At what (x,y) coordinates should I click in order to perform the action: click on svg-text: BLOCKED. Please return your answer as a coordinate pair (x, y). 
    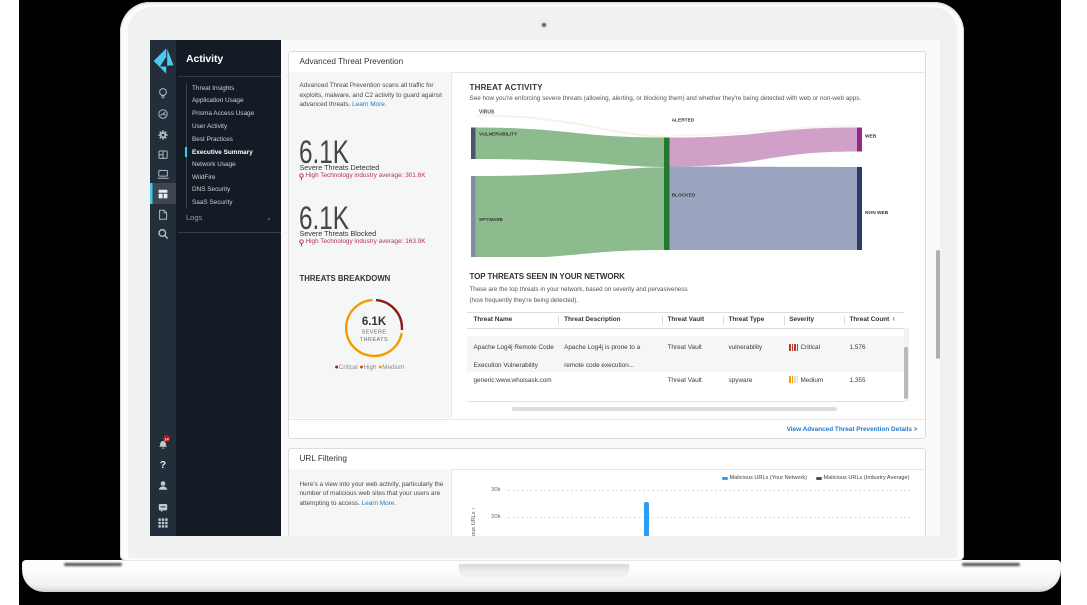
    Looking at the image, I should click on (683, 196).